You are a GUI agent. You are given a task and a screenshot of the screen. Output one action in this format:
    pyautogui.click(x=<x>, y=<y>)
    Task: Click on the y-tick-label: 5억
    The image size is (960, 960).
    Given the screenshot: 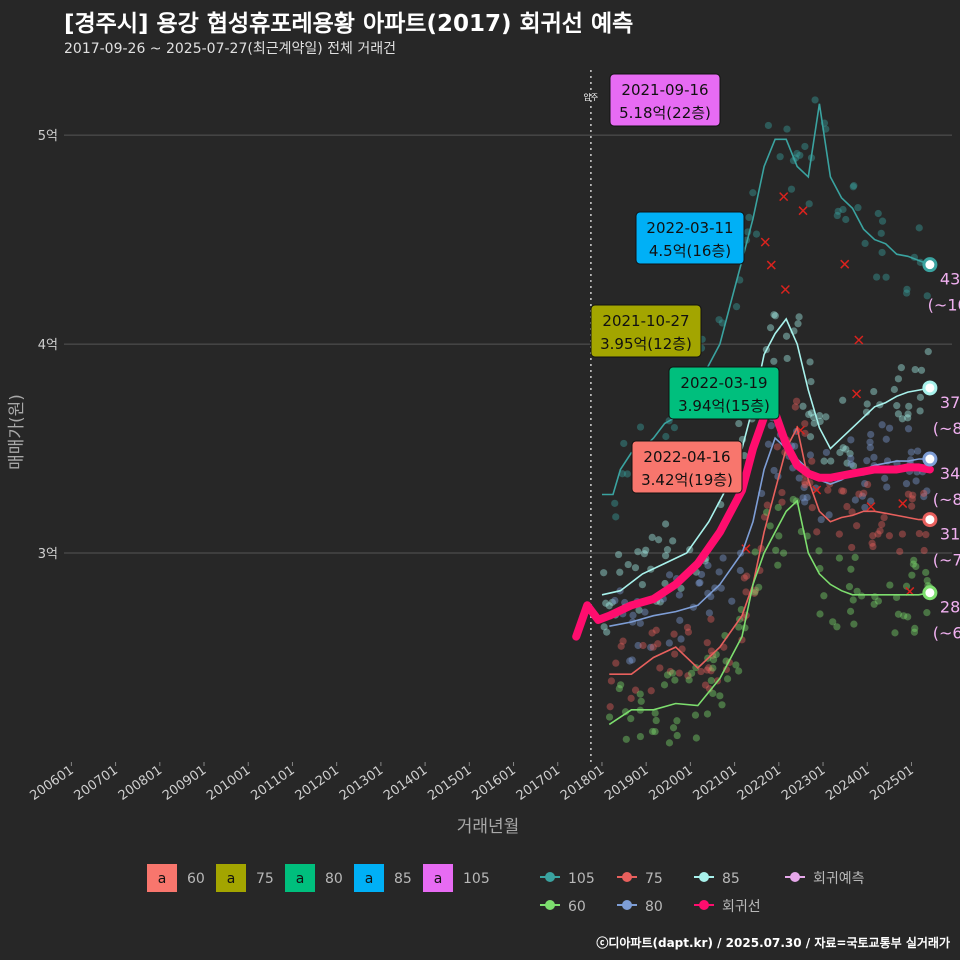 What is the action you would take?
    pyautogui.click(x=48, y=136)
    